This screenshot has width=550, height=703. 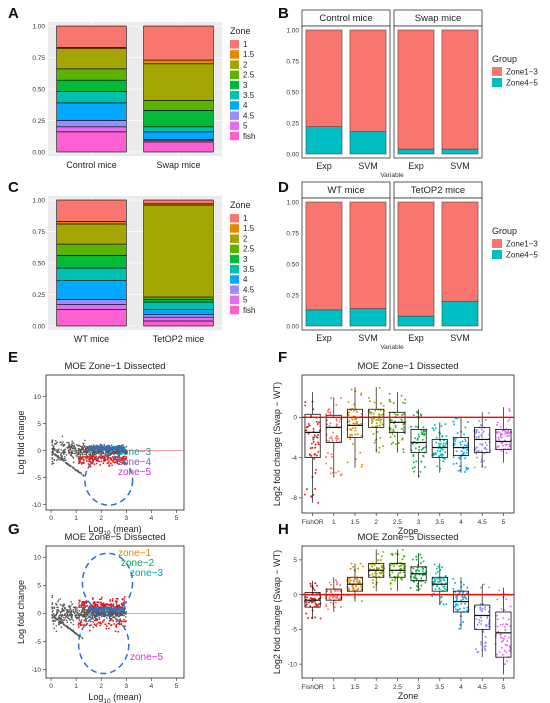 I want to click on box, so click(x=355, y=423).